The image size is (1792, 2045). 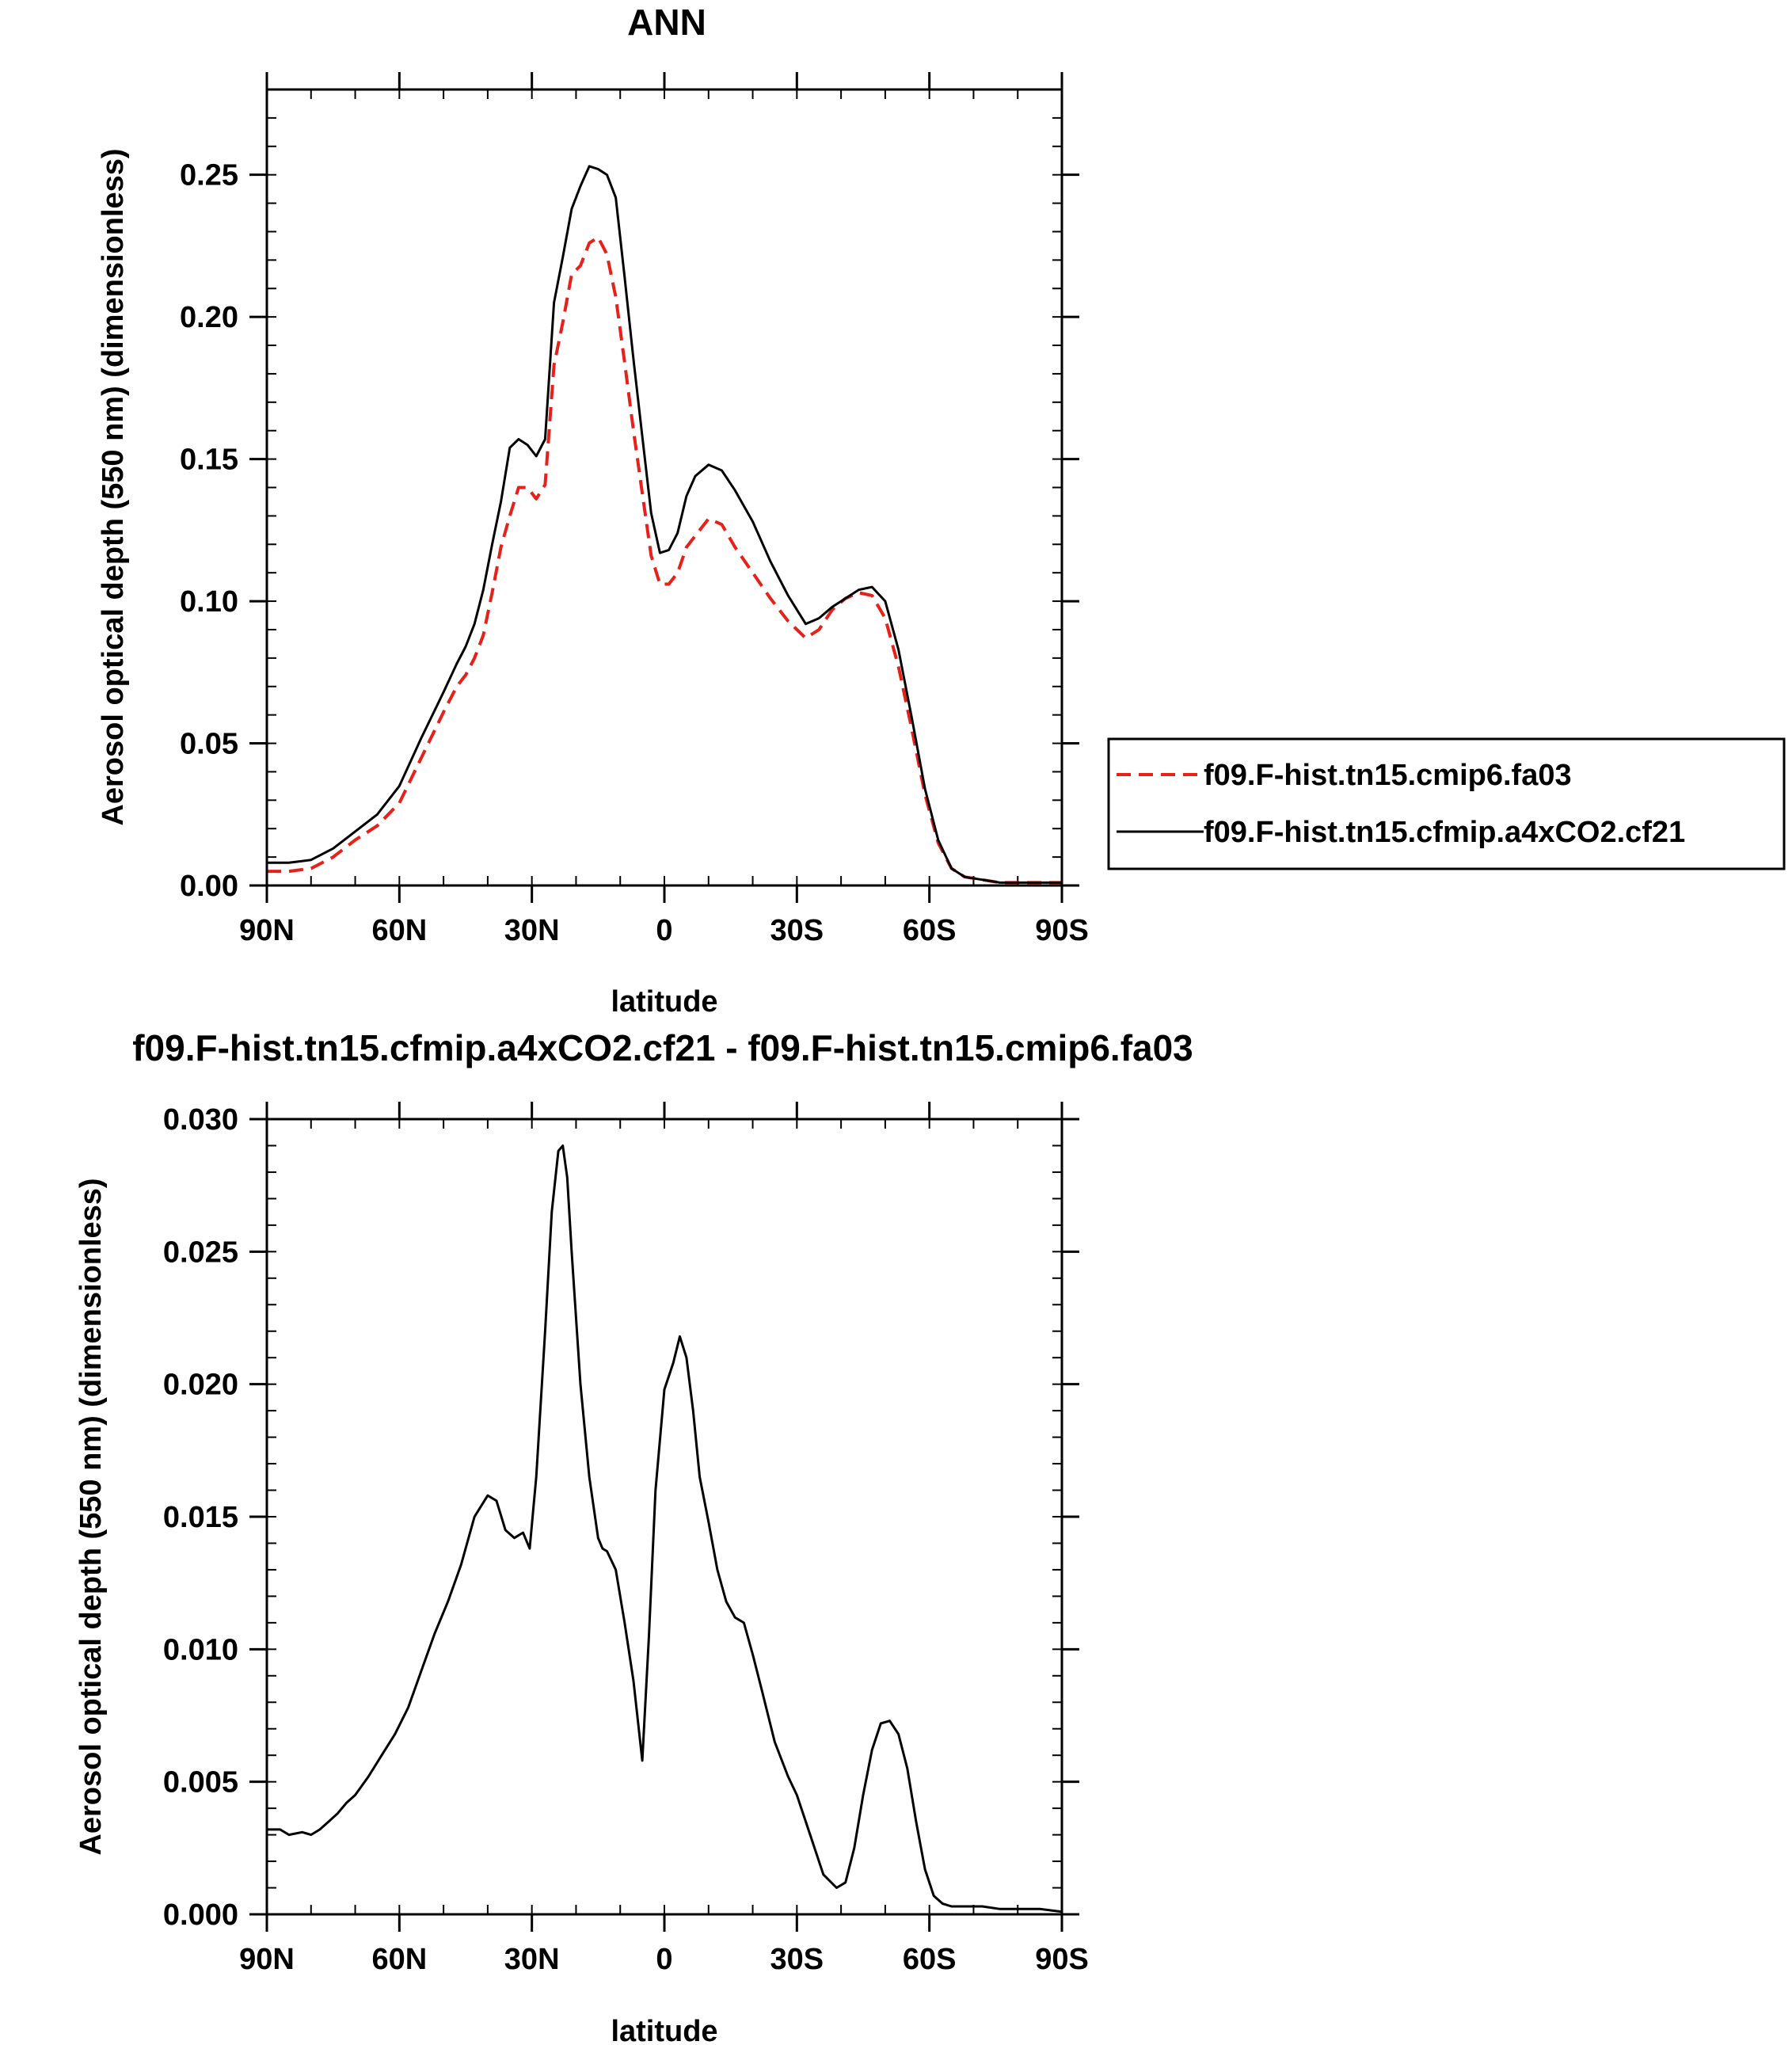 I want to click on bottom-y-tick-label: 0.025, so click(x=200, y=1252).